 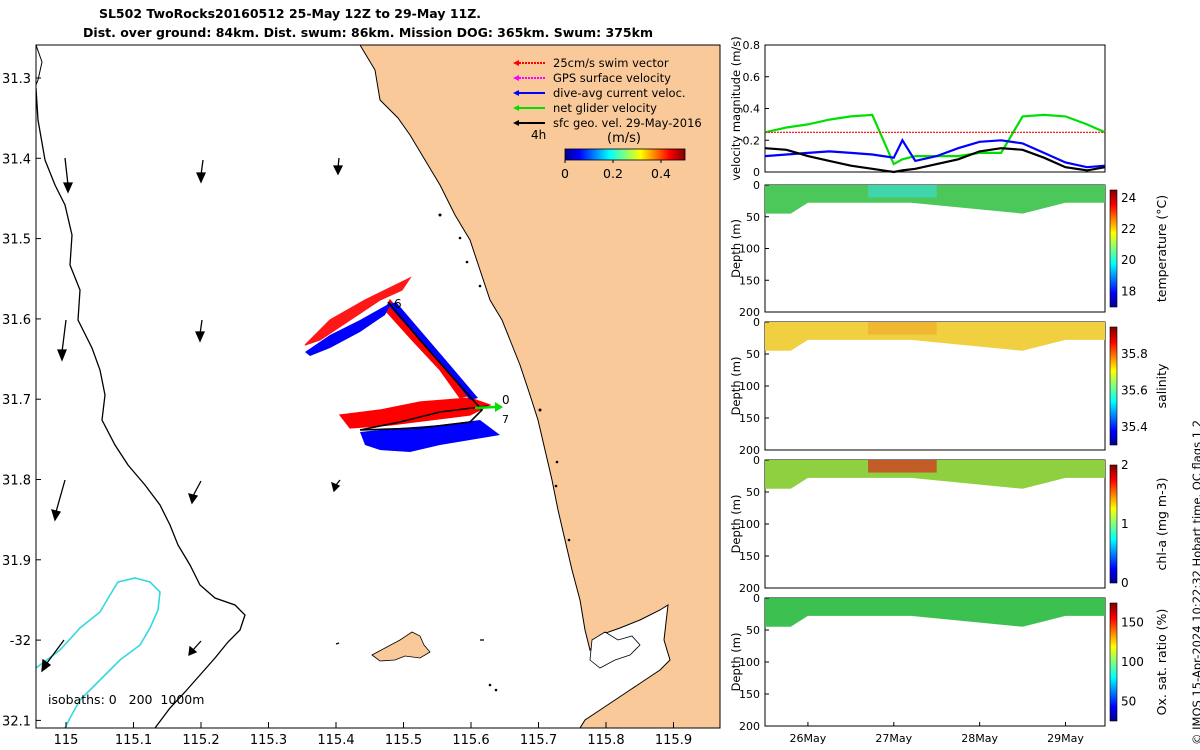 I want to click on y-tick-label: 31.8, so click(x=16, y=481).